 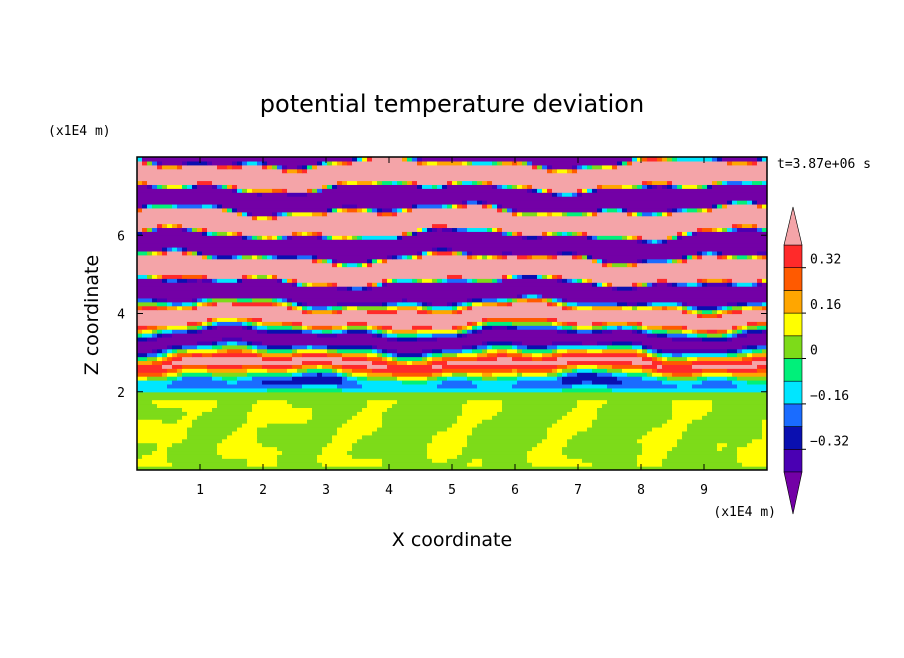 What do you see at coordinates (452, 104) in the screenshot?
I see `chart-title: potential temperature deviation` at bounding box center [452, 104].